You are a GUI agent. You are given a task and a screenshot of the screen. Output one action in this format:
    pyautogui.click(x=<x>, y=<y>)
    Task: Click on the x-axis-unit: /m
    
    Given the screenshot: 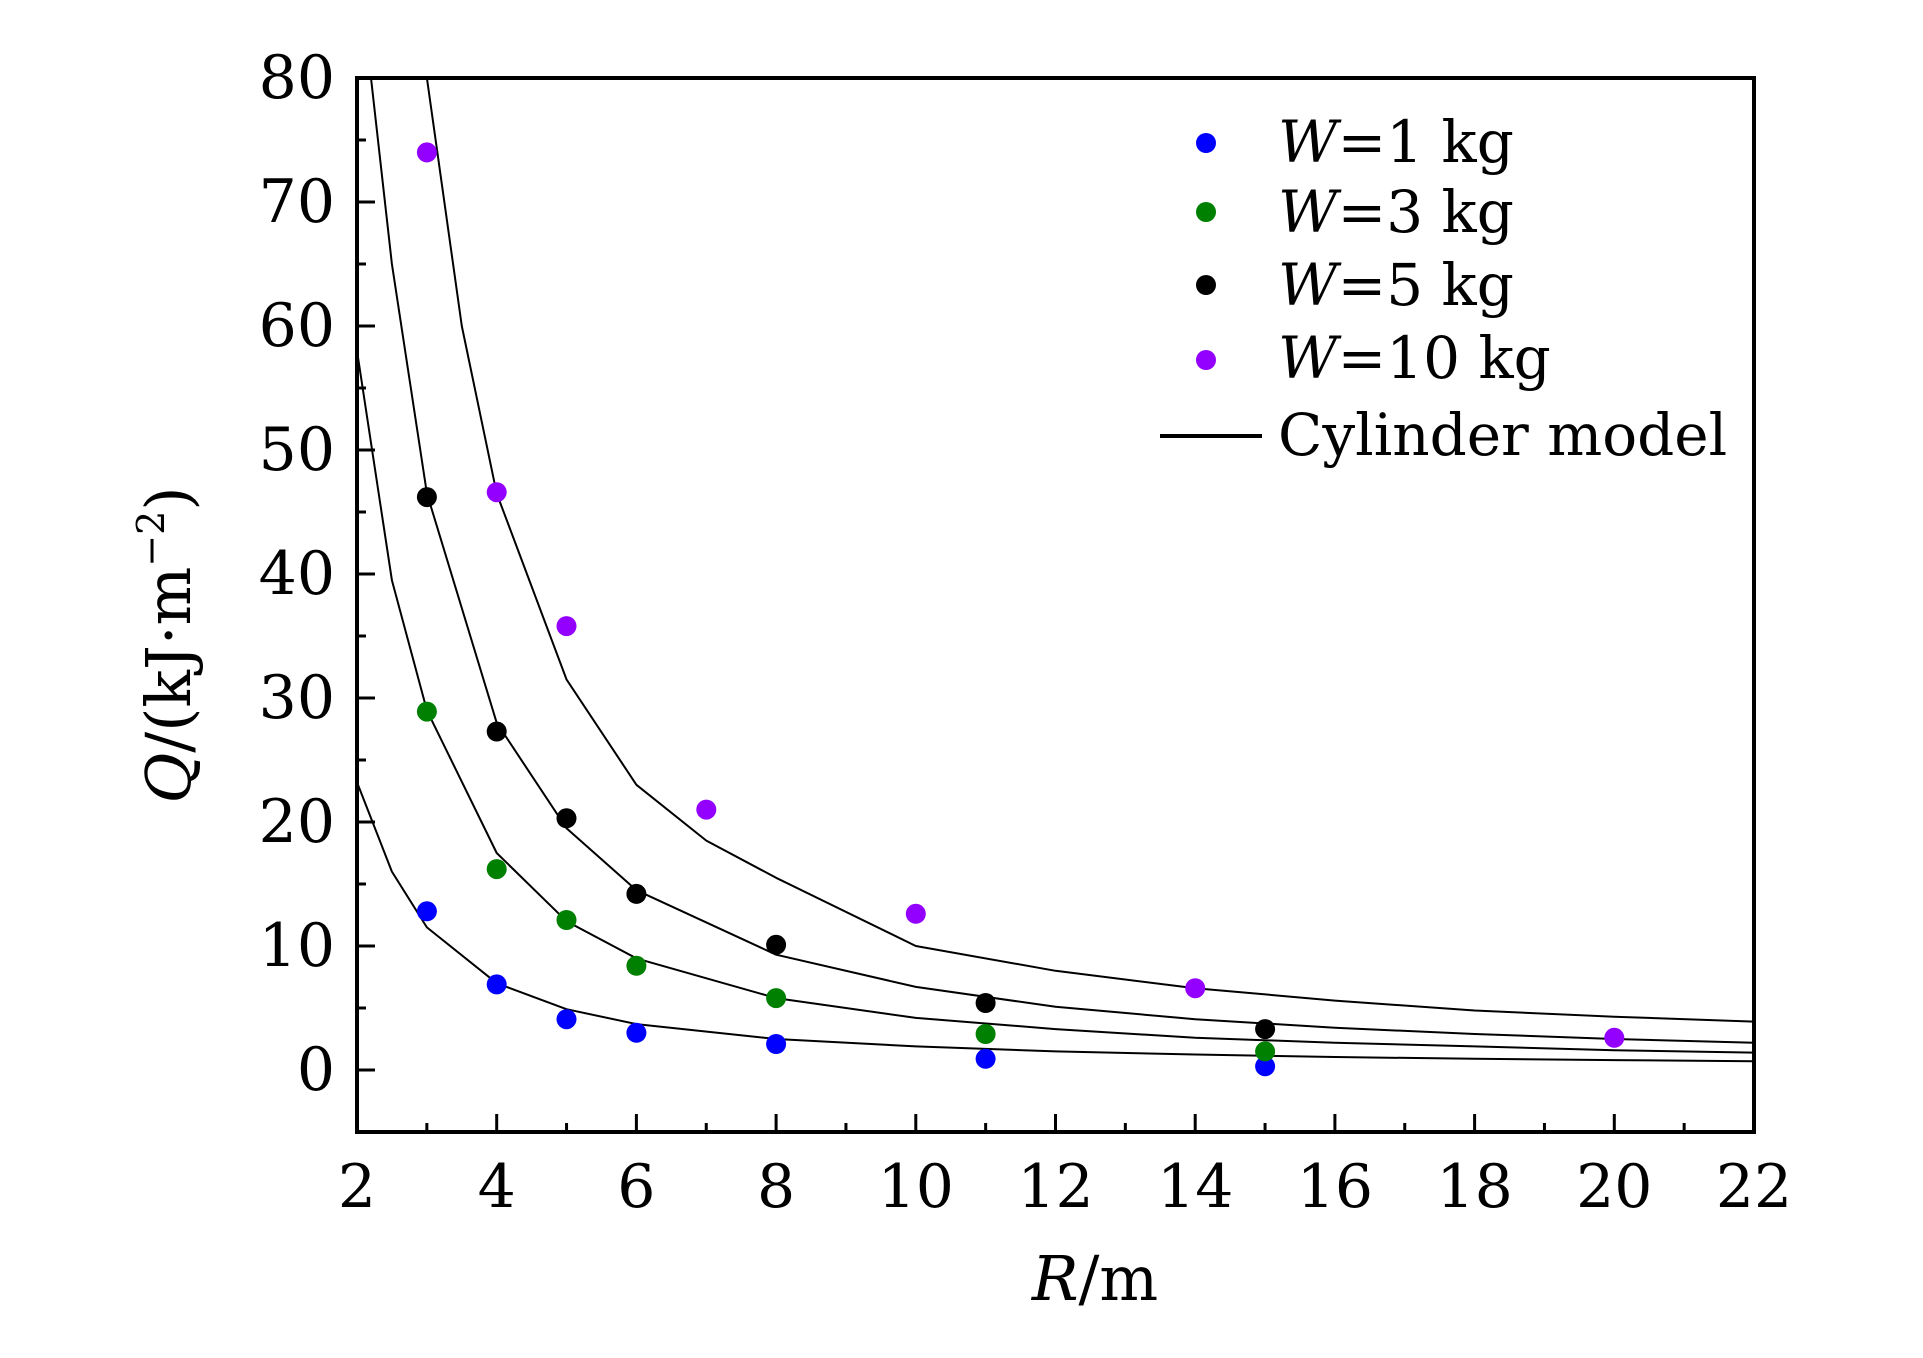 What is the action you would take?
    pyautogui.click(x=1119, y=1278)
    